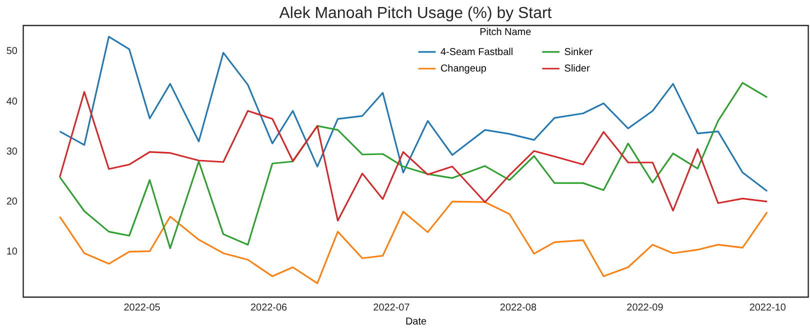 This screenshot has width=810, height=331. Describe the element at coordinates (391, 308) in the screenshot. I see `x-tick-label: 2022-07` at that location.